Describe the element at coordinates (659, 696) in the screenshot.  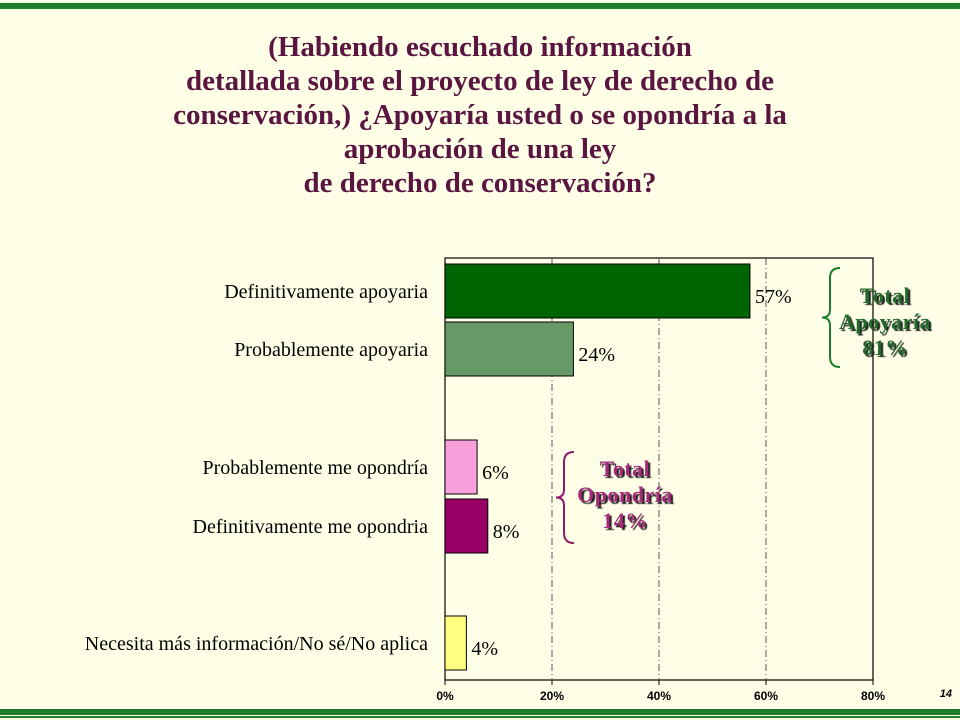
I see `x-tick-label: 40%` at that location.